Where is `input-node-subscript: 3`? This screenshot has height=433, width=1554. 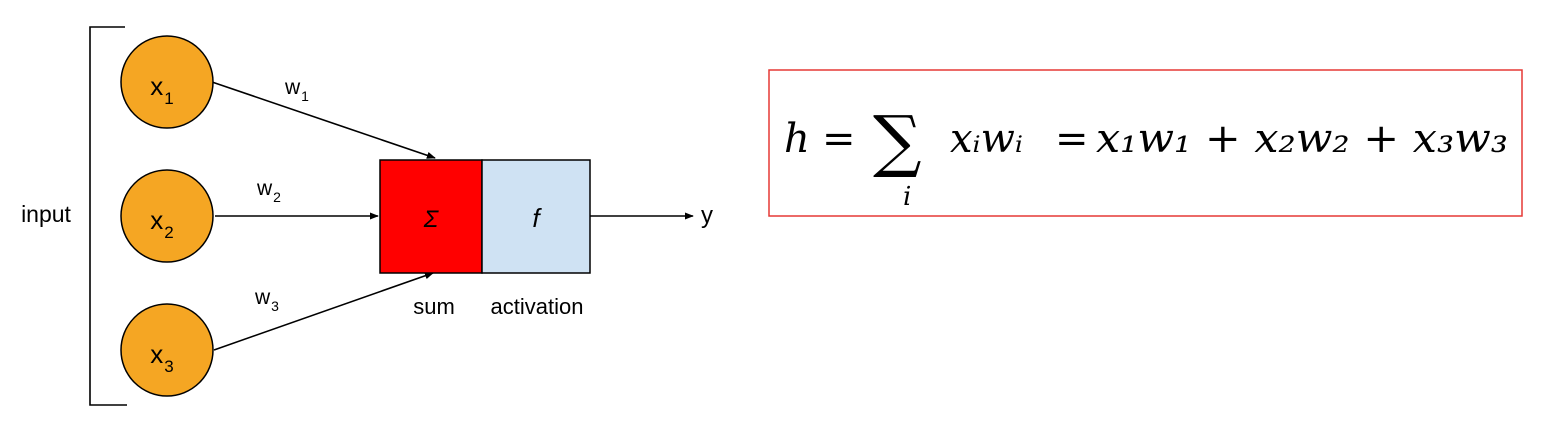 input-node-subscript: 3 is located at coordinates (168, 366).